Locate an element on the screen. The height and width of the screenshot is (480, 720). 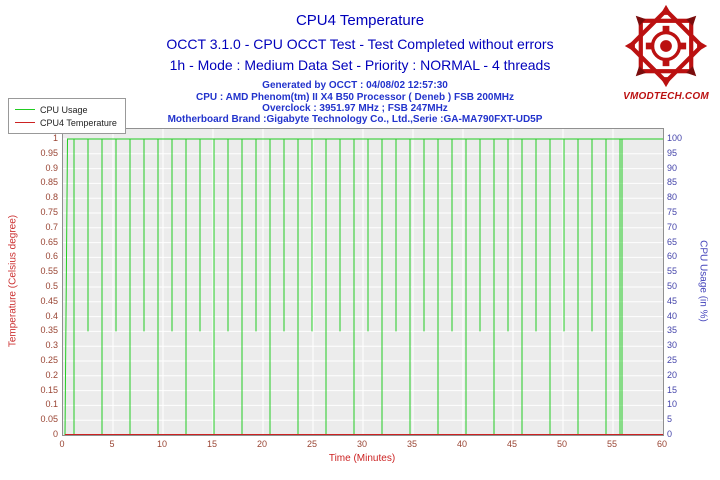
tick-left-label: 0.45 is located at coordinates (49, 300).